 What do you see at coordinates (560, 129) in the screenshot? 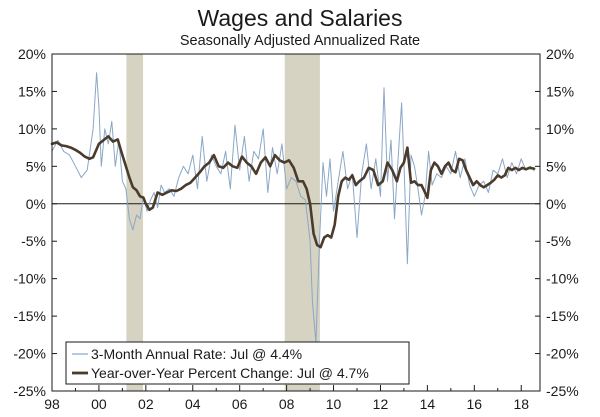
I see `y-right-tick-label: 10%` at bounding box center [560, 129].